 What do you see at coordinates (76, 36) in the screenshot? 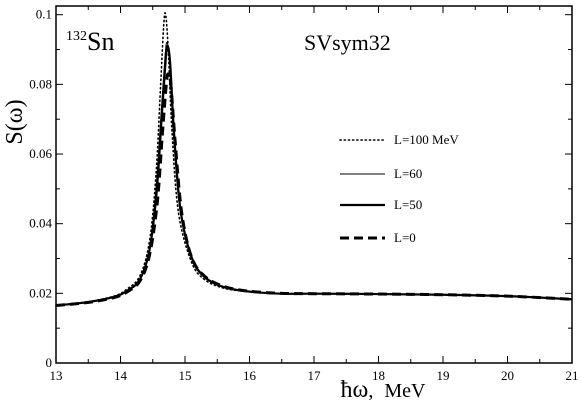
I see `nucleus-mass: 132` at bounding box center [76, 36].